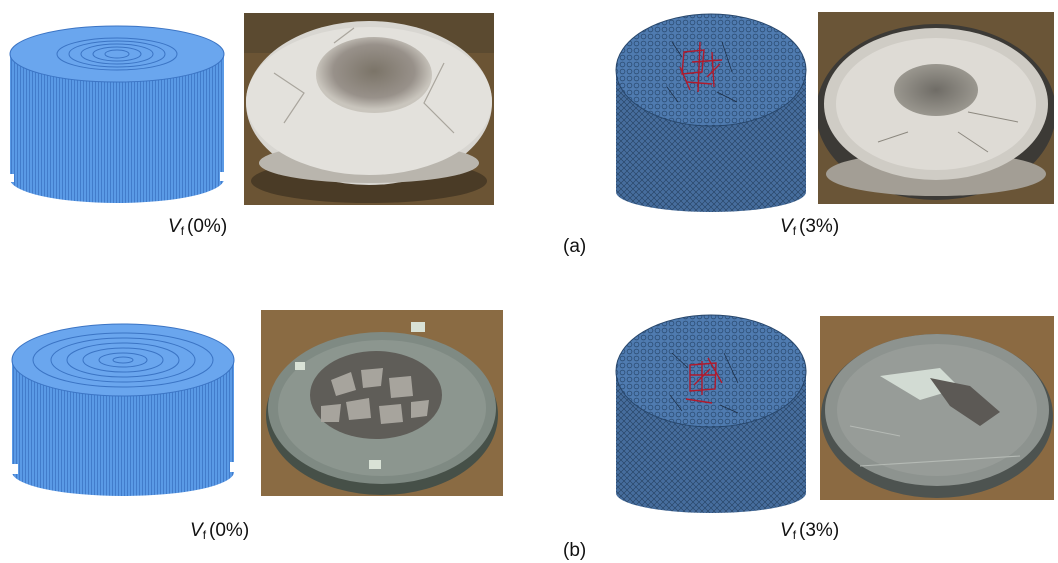  I want to click on model-a-right, so click(712, 114).